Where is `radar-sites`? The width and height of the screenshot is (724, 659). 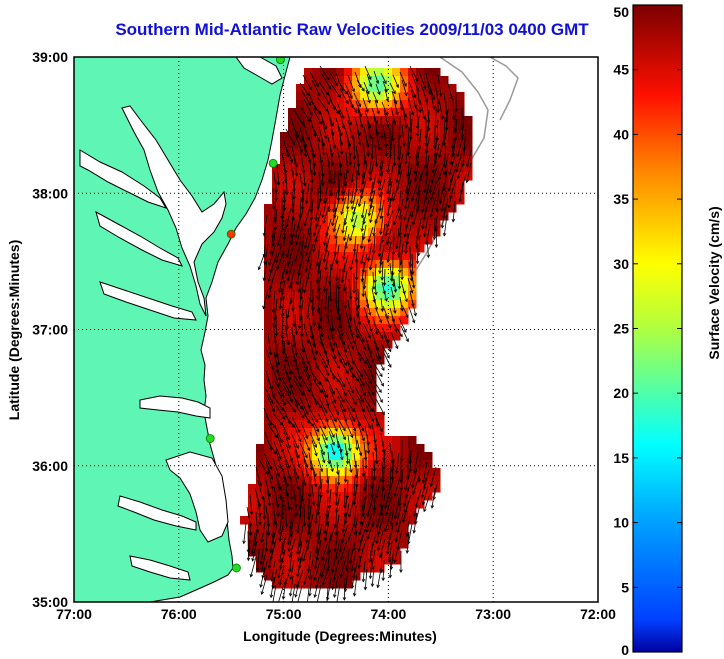 radar-sites is located at coordinates (245, 315).